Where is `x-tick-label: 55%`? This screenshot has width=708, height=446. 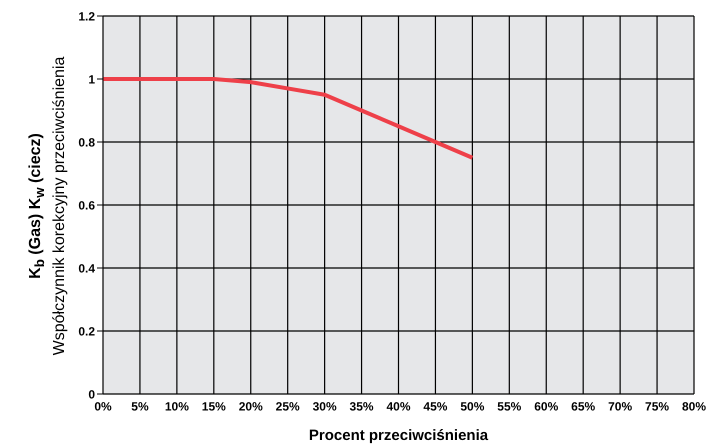 x-tick-label: 55% is located at coordinates (509, 407).